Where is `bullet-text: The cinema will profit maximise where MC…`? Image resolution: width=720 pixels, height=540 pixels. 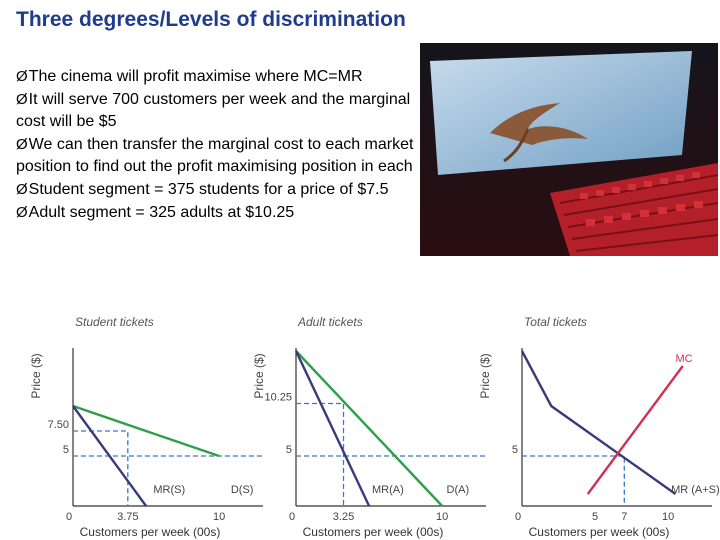
bullet-text: The cinema will profit maximise where MC… is located at coordinates (195, 76).